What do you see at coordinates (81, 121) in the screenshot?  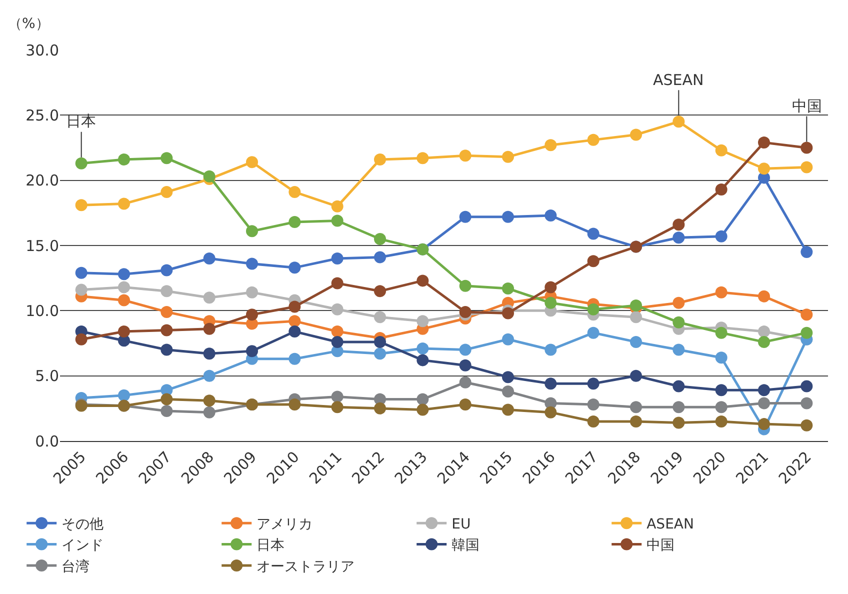 I see `annotation: 日本` at bounding box center [81, 121].